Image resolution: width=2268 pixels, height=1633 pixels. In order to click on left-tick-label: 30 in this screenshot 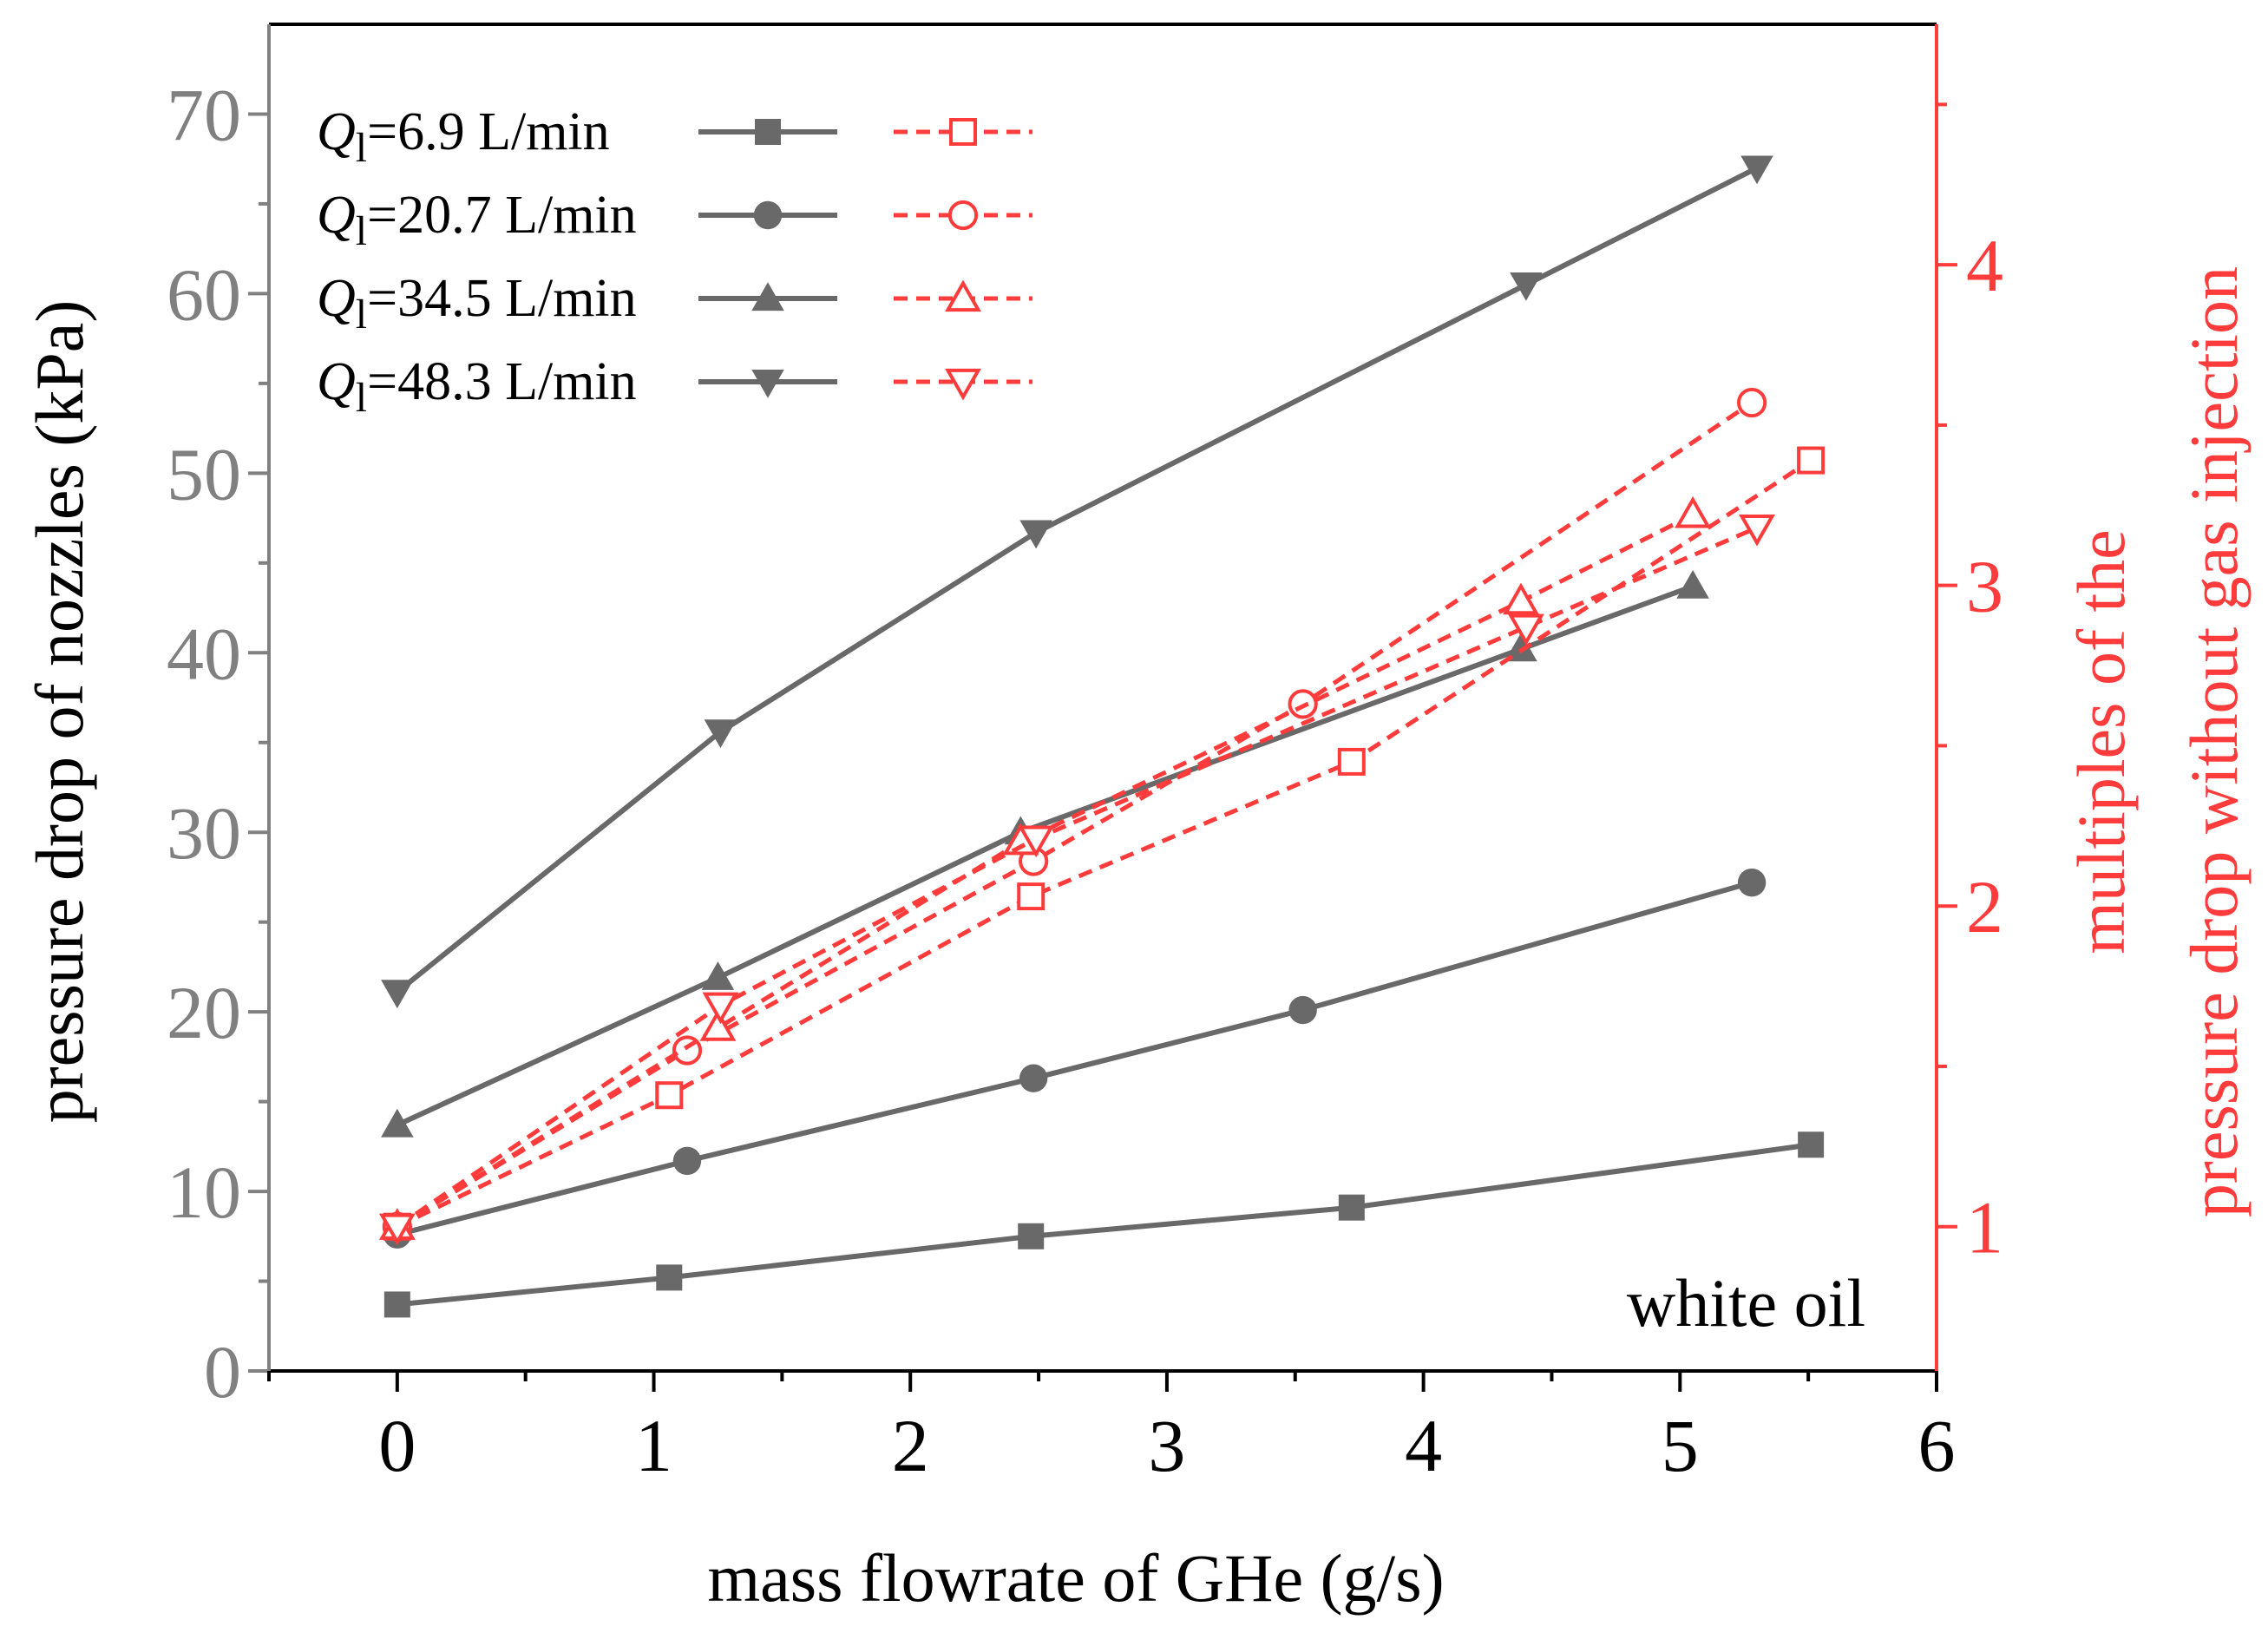, I will do `click(204, 833)`.